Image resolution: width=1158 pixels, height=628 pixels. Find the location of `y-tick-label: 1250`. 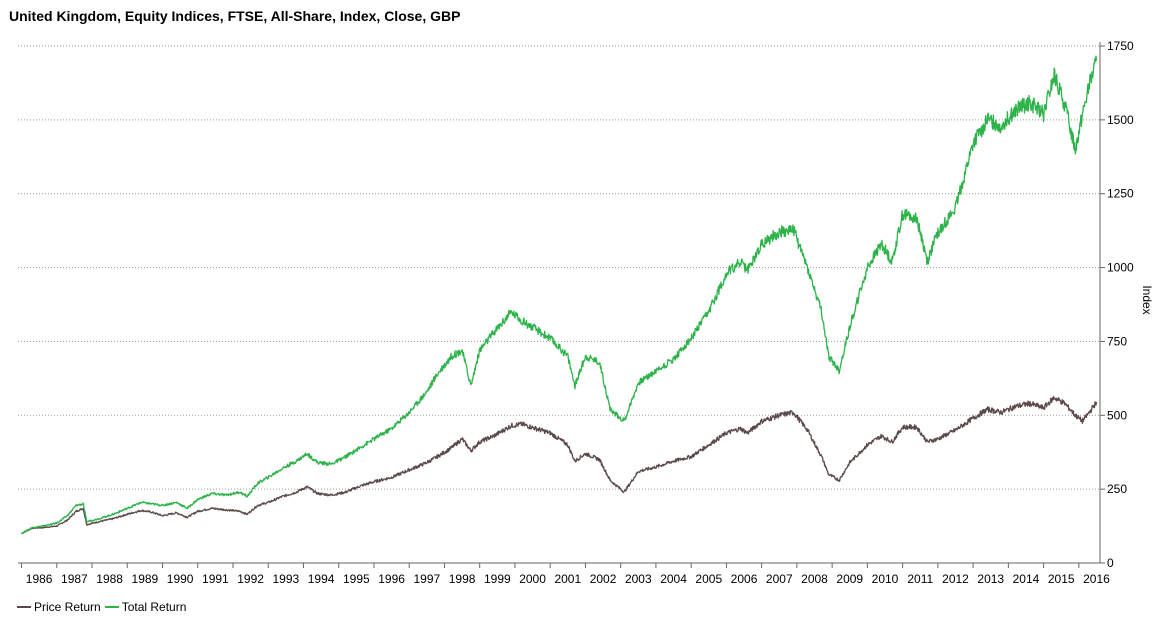

y-tick-label: 1250 is located at coordinates (1120, 194).